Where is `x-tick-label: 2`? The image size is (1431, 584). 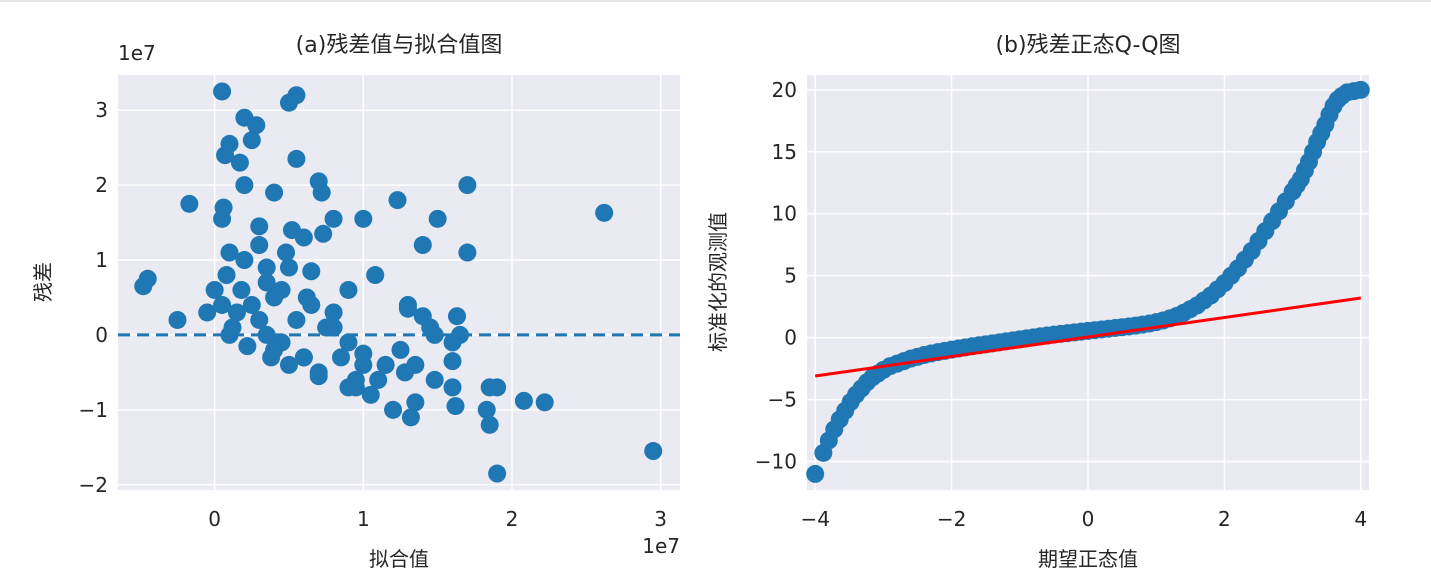
x-tick-label: 2 is located at coordinates (512, 519).